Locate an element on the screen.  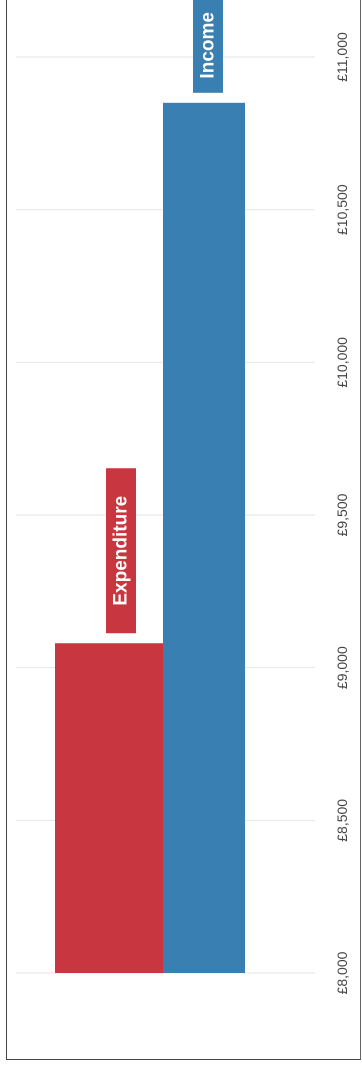
tick-label: £10,500 is located at coordinates (342, 209).